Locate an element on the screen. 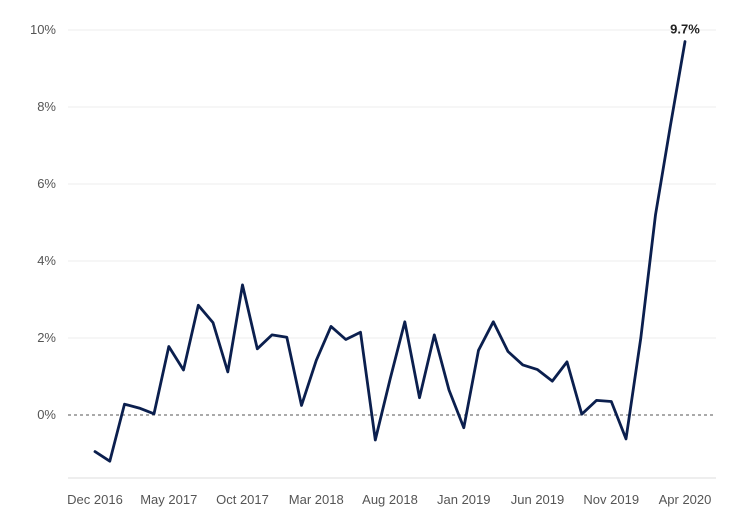  y-tick-label: 4% is located at coordinates (46, 260).